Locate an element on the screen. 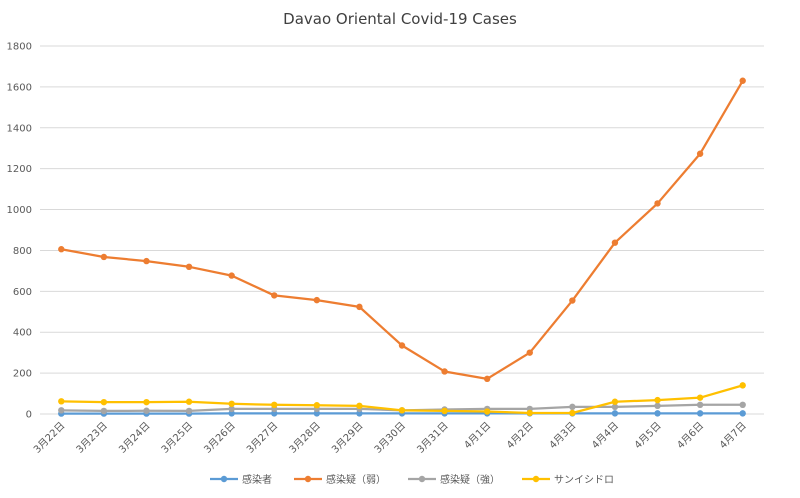  x-tick-label: 4月1日 is located at coordinates (478, 436).